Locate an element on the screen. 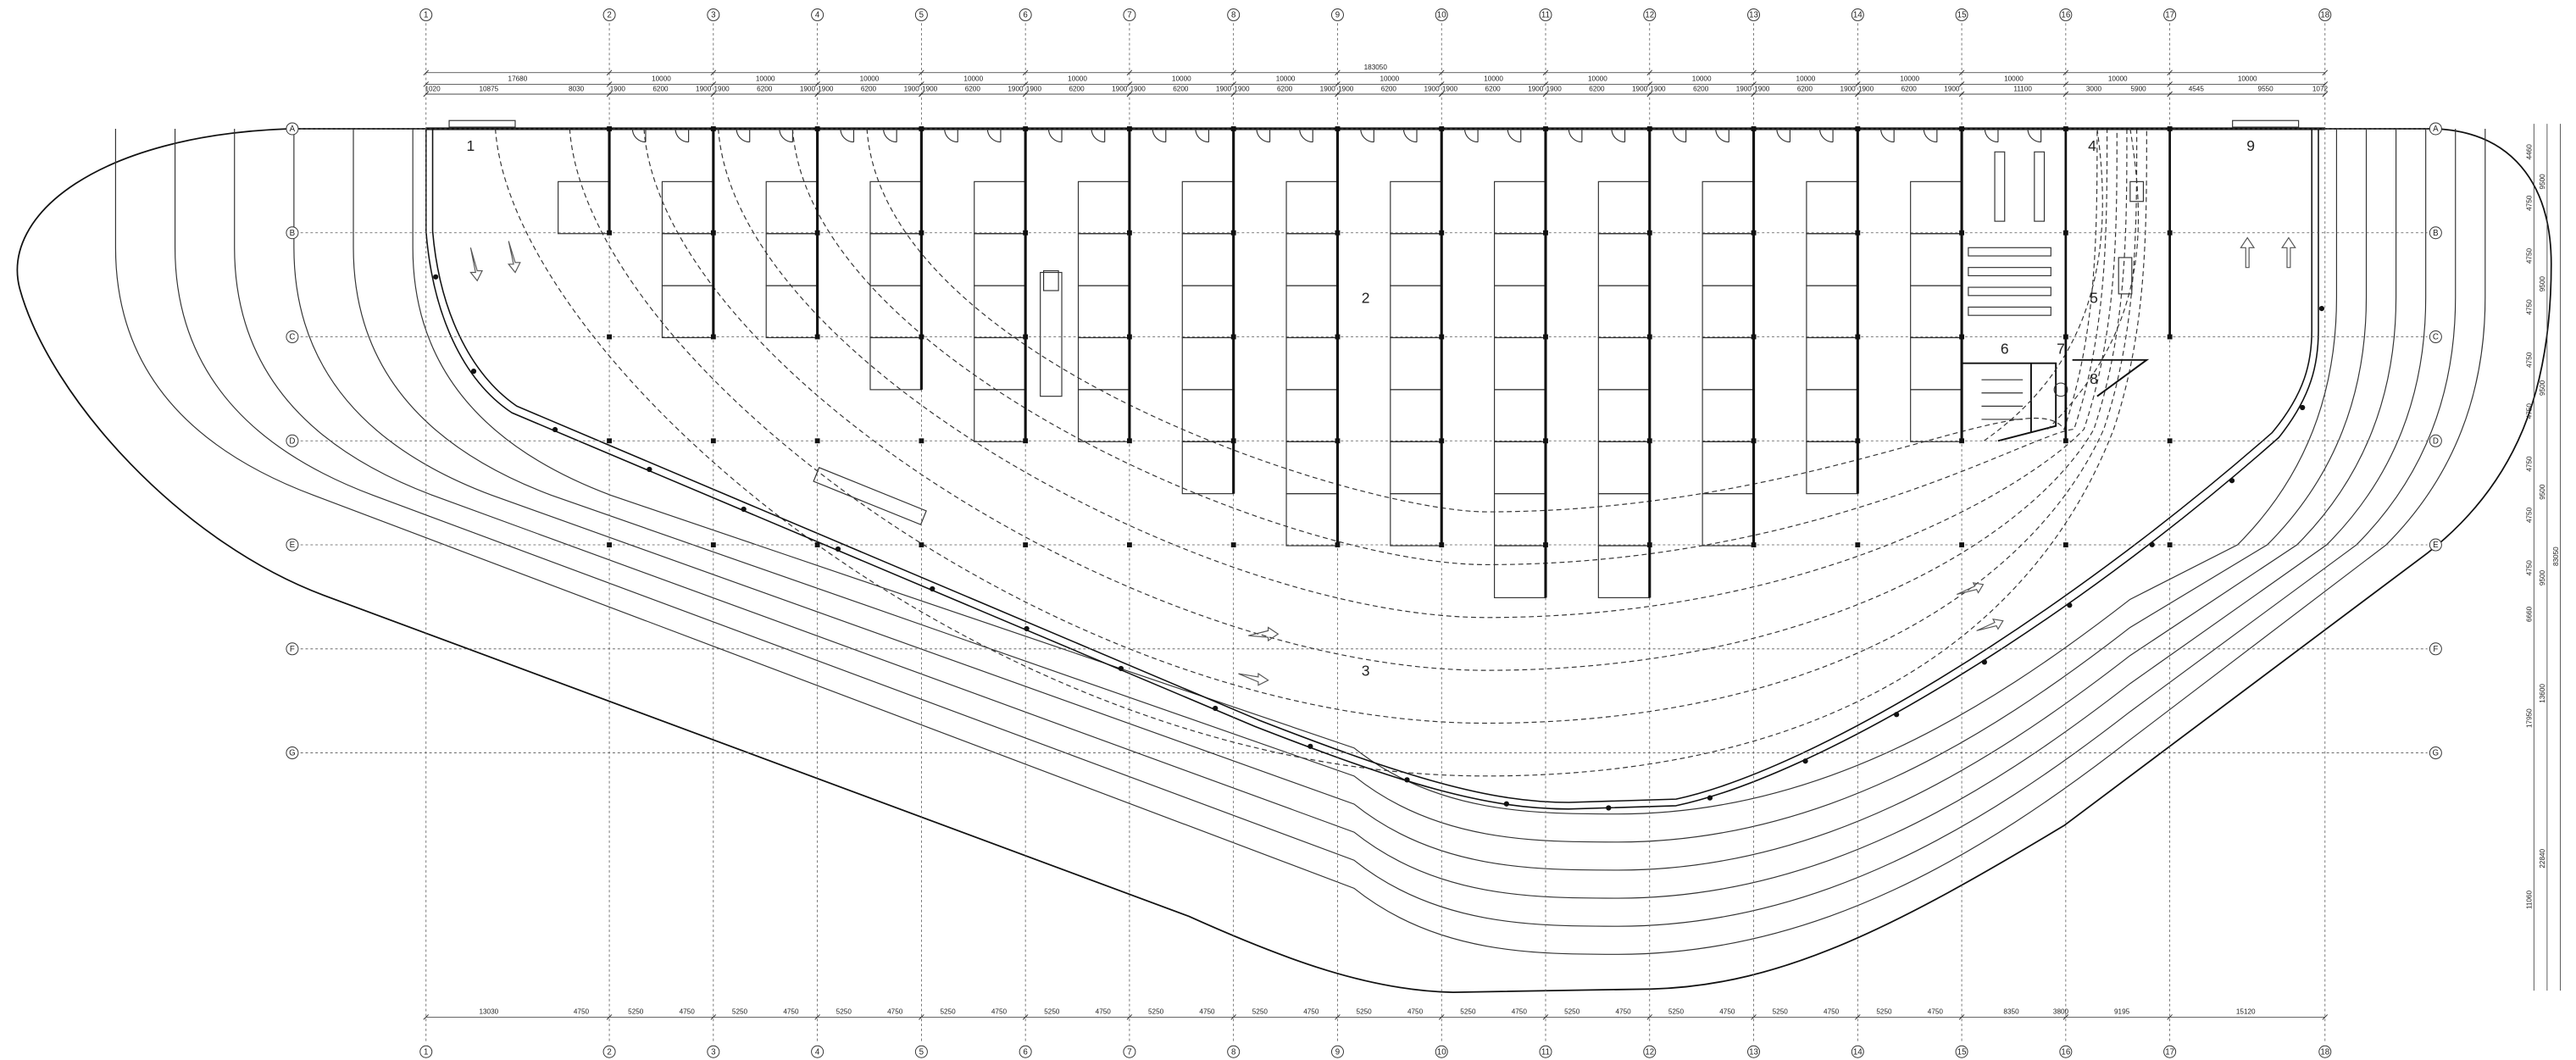 Image resolution: width=2576 pixels, height=1060 pixels. column-label: 13 is located at coordinates (1753, 1052).